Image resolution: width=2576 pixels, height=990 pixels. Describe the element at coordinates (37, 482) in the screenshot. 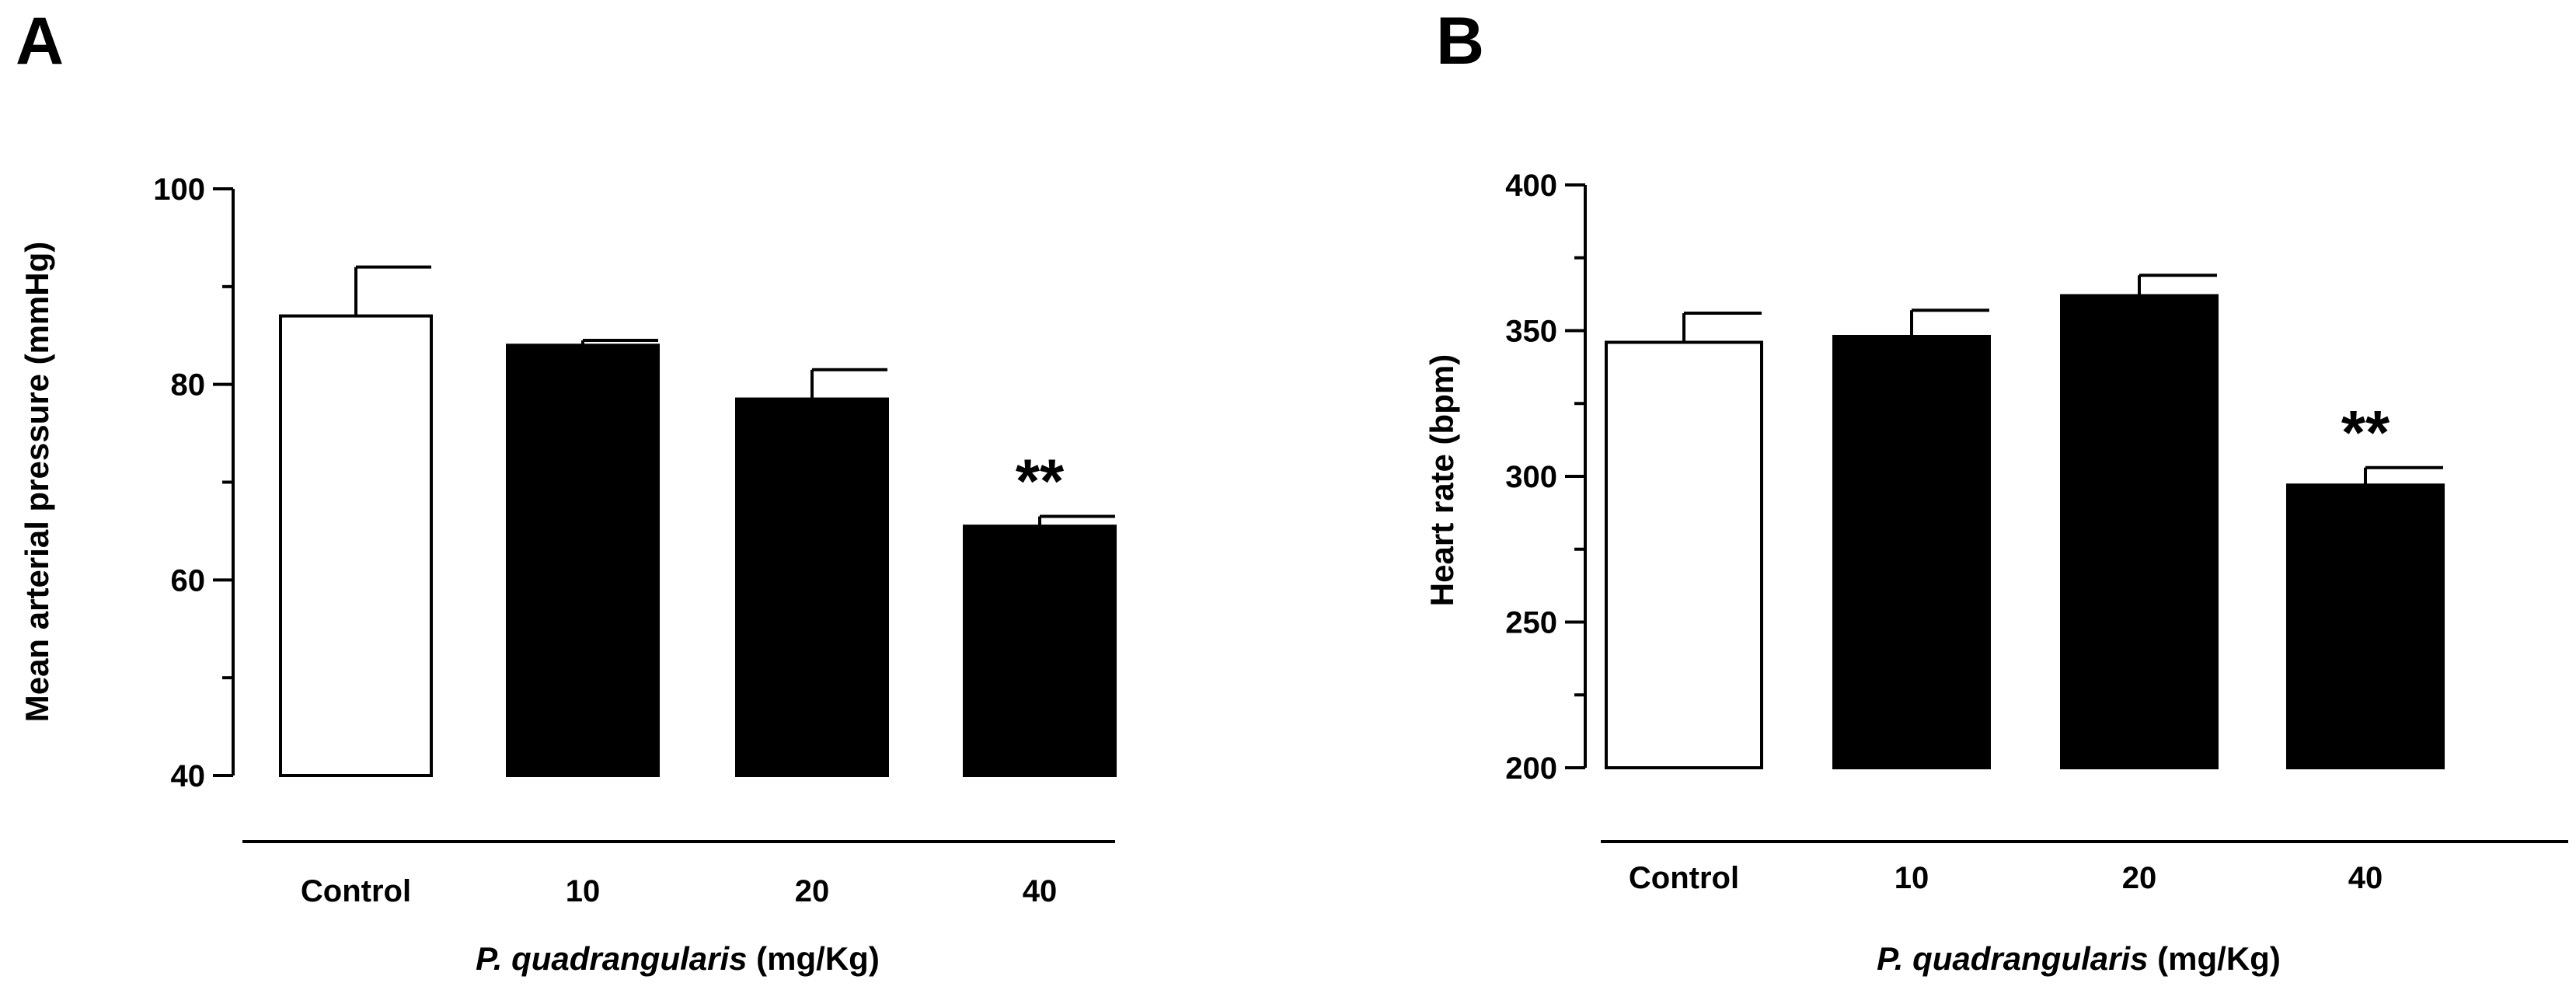

I see `y-axis-title: Mean arterial pressure (mmHg)` at that location.